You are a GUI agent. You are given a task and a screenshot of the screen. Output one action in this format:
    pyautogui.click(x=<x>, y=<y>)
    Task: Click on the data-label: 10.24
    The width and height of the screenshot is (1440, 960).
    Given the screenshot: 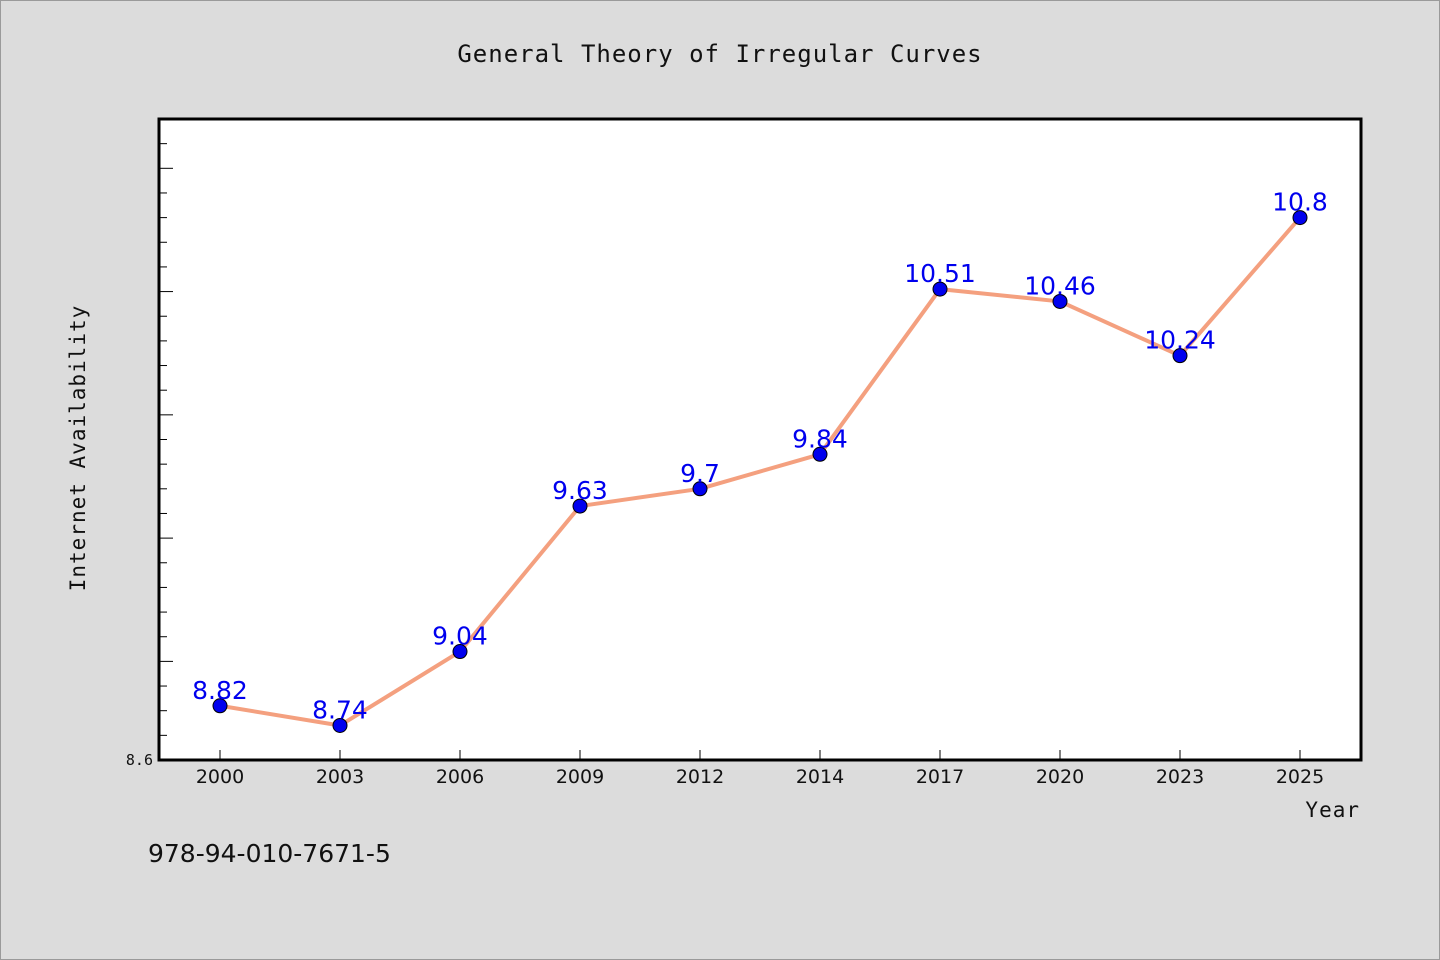 What is the action you would take?
    pyautogui.click(x=1180, y=340)
    